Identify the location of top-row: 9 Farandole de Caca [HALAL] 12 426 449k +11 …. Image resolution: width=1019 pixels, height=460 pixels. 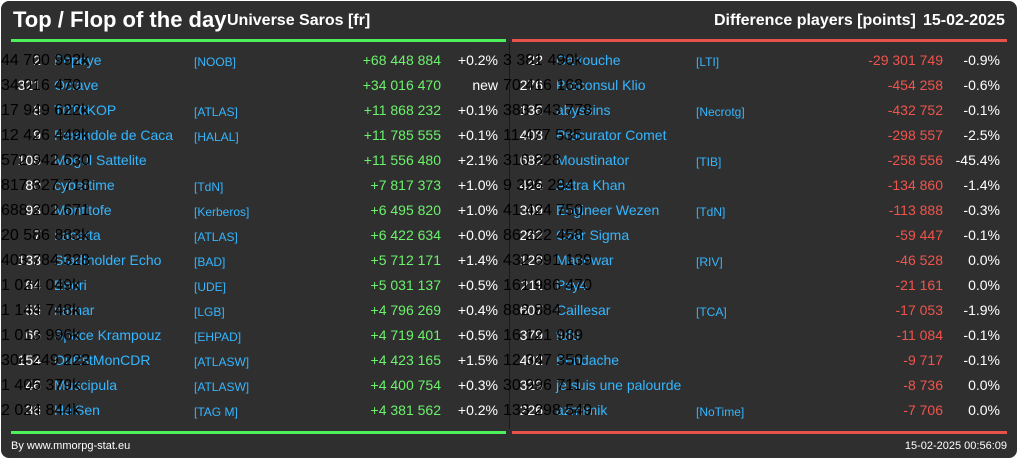
(254, 135).